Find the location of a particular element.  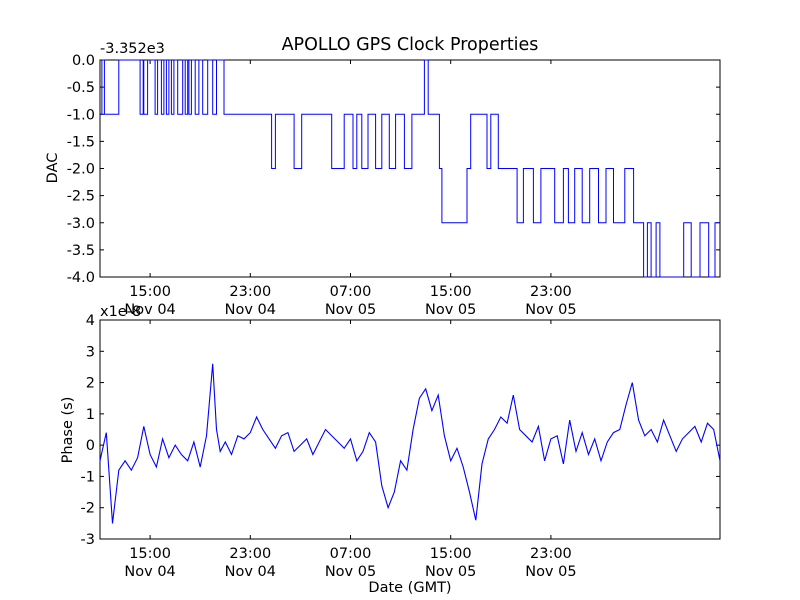

phase-y-tick-label: 1 is located at coordinates (90, 415).